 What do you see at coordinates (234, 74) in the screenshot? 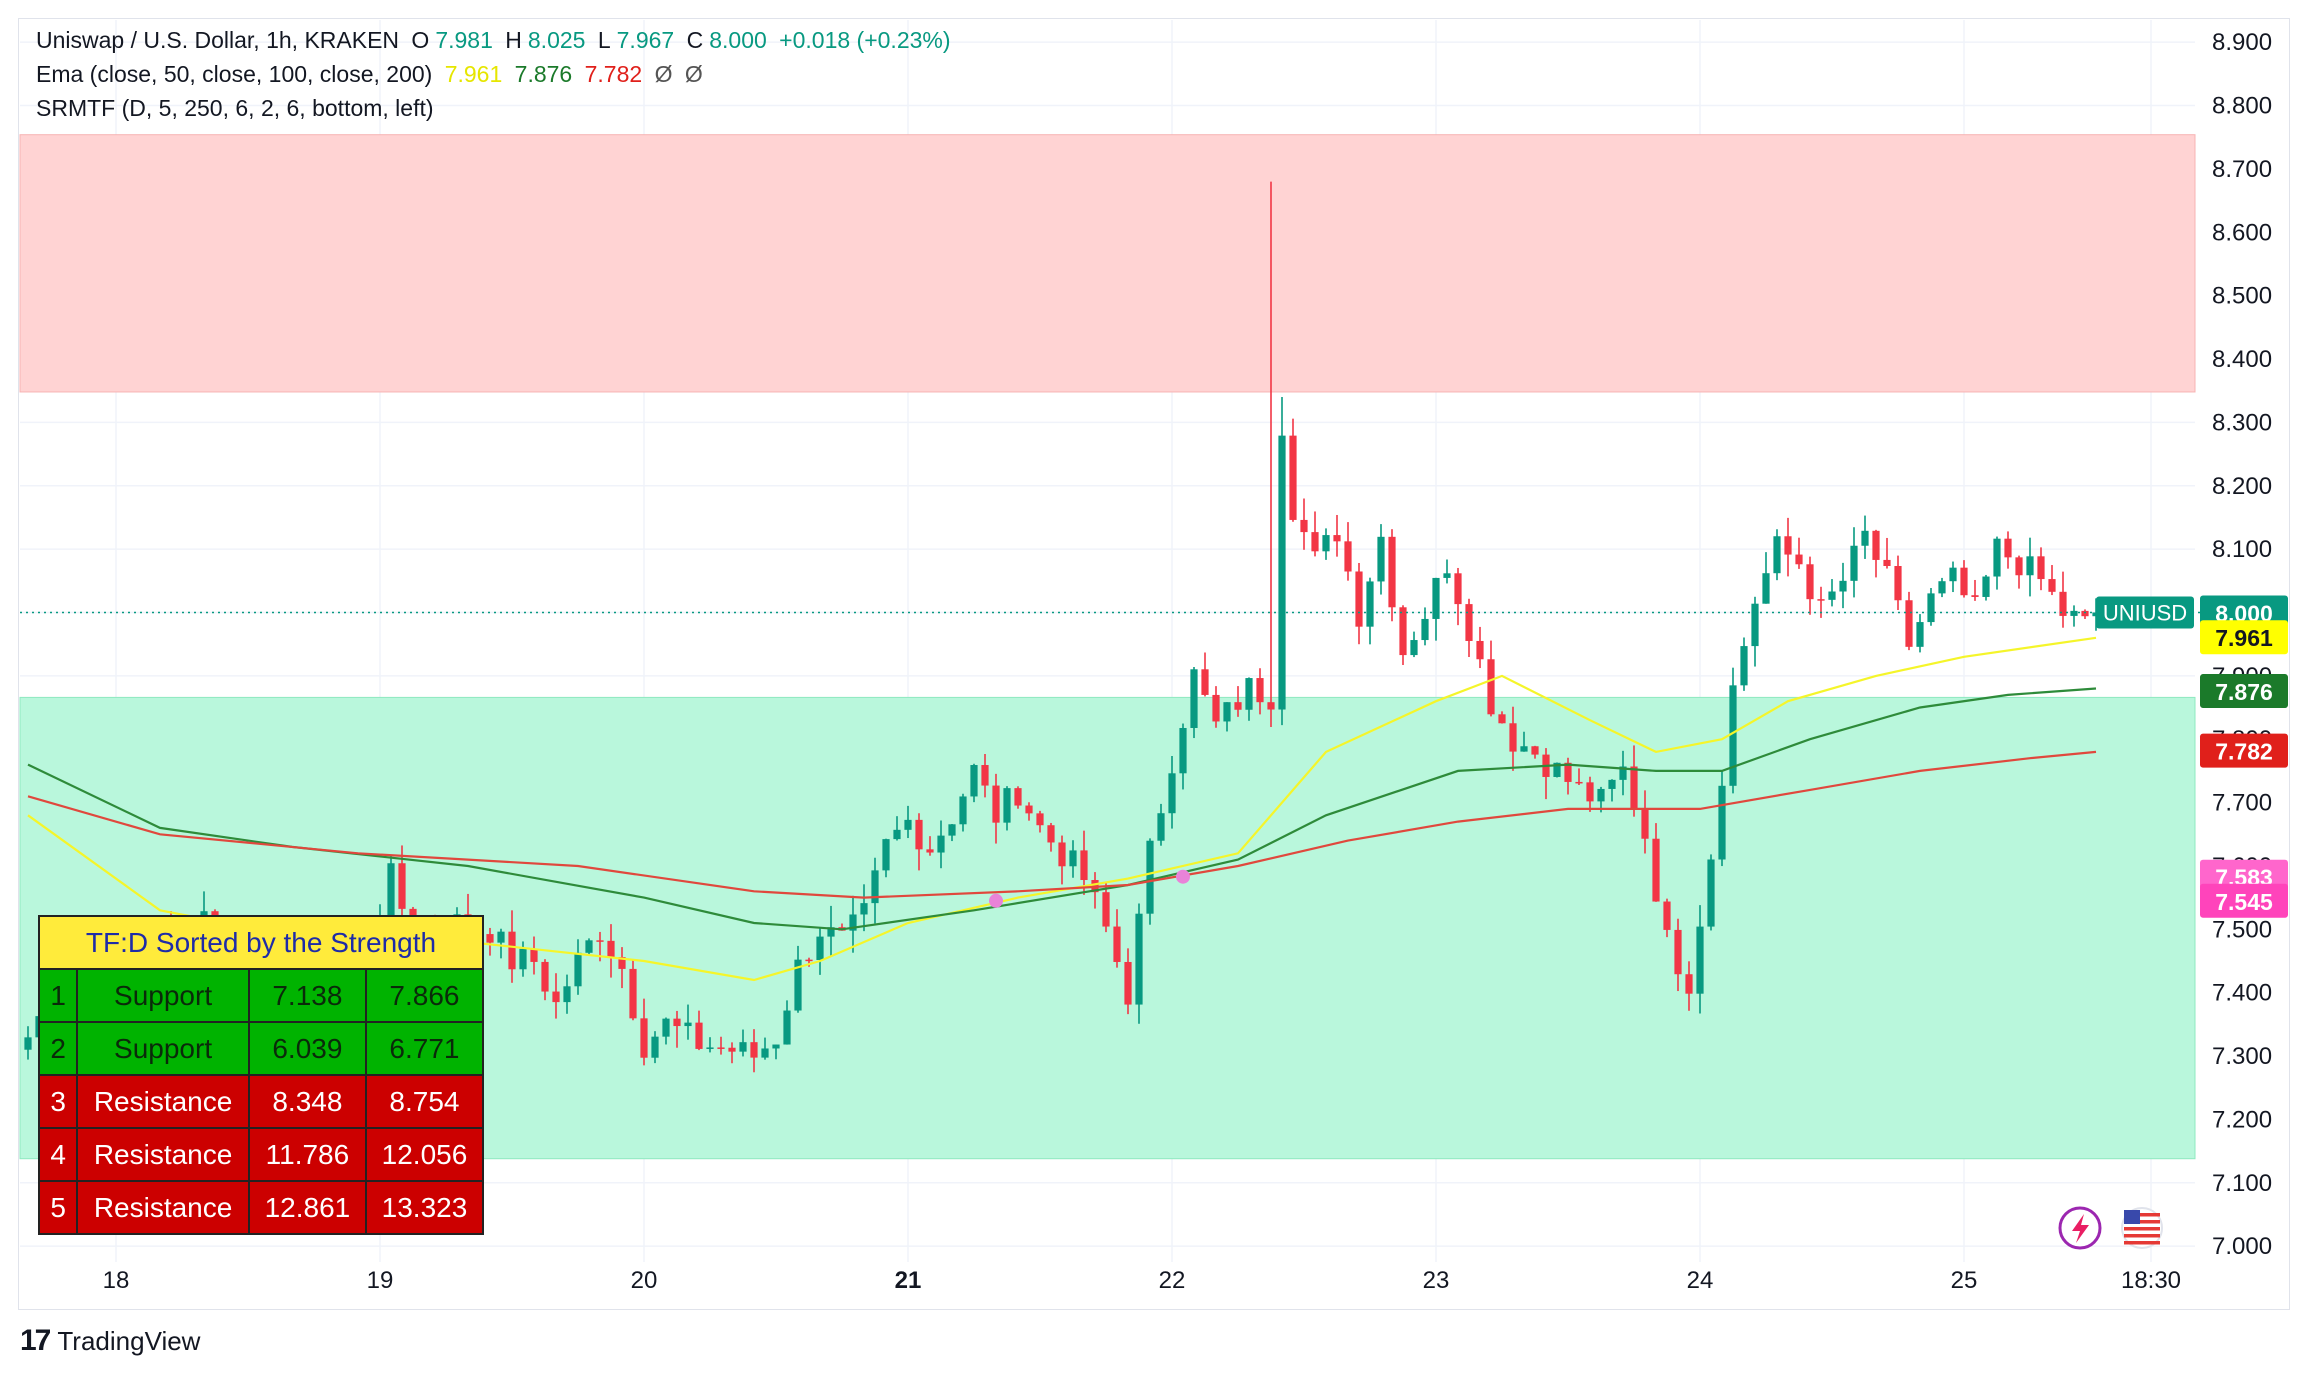
I see `ema-label: Ema (close, 50, close, 100, close, 200)` at bounding box center [234, 74].